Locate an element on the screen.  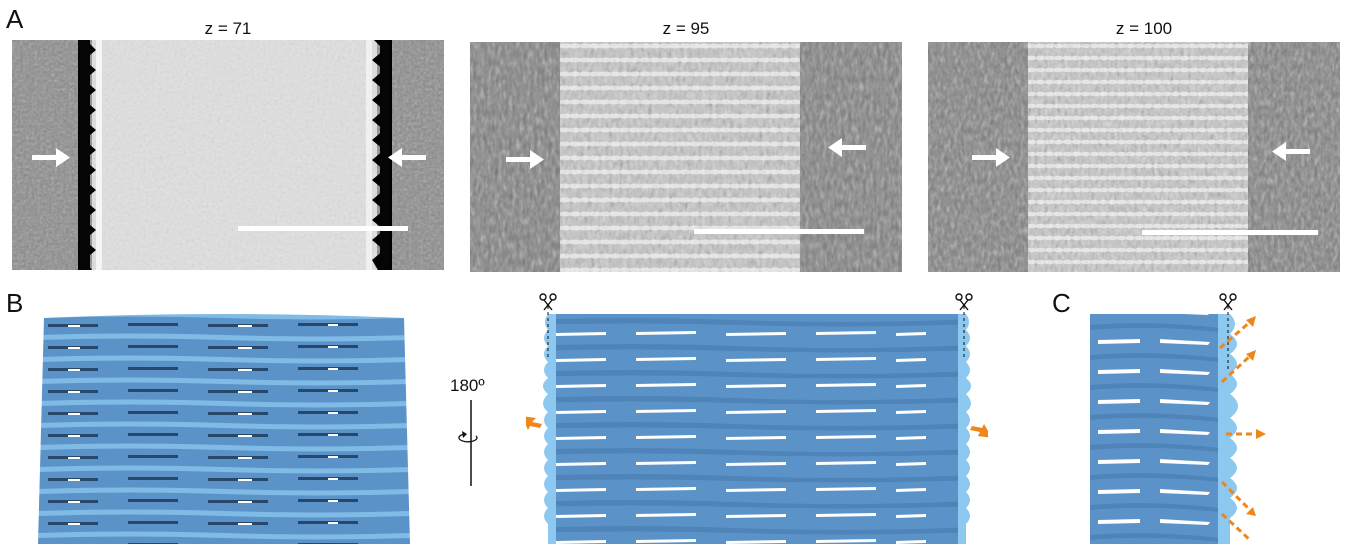
orange-arrow-left is located at coordinates (532, 423).